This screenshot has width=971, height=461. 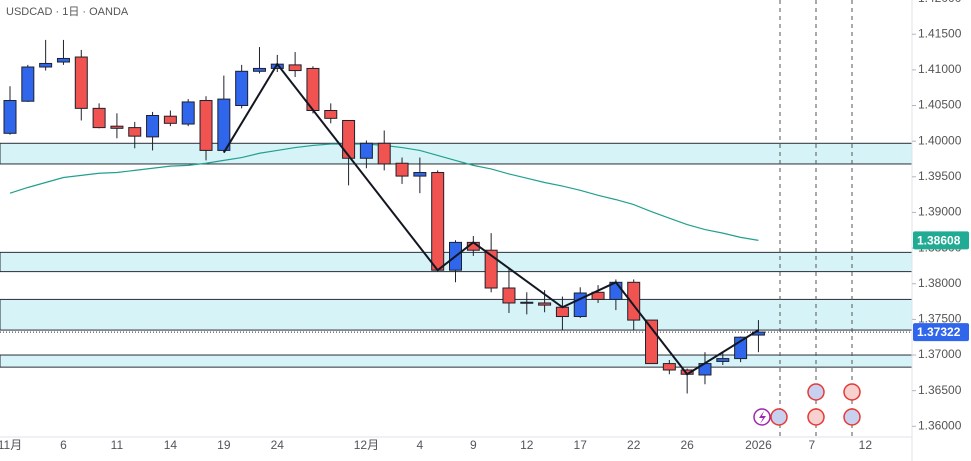 What do you see at coordinates (11, 445) in the screenshot?
I see `x-tick-label: 11月` at bounding box center [11, 445].